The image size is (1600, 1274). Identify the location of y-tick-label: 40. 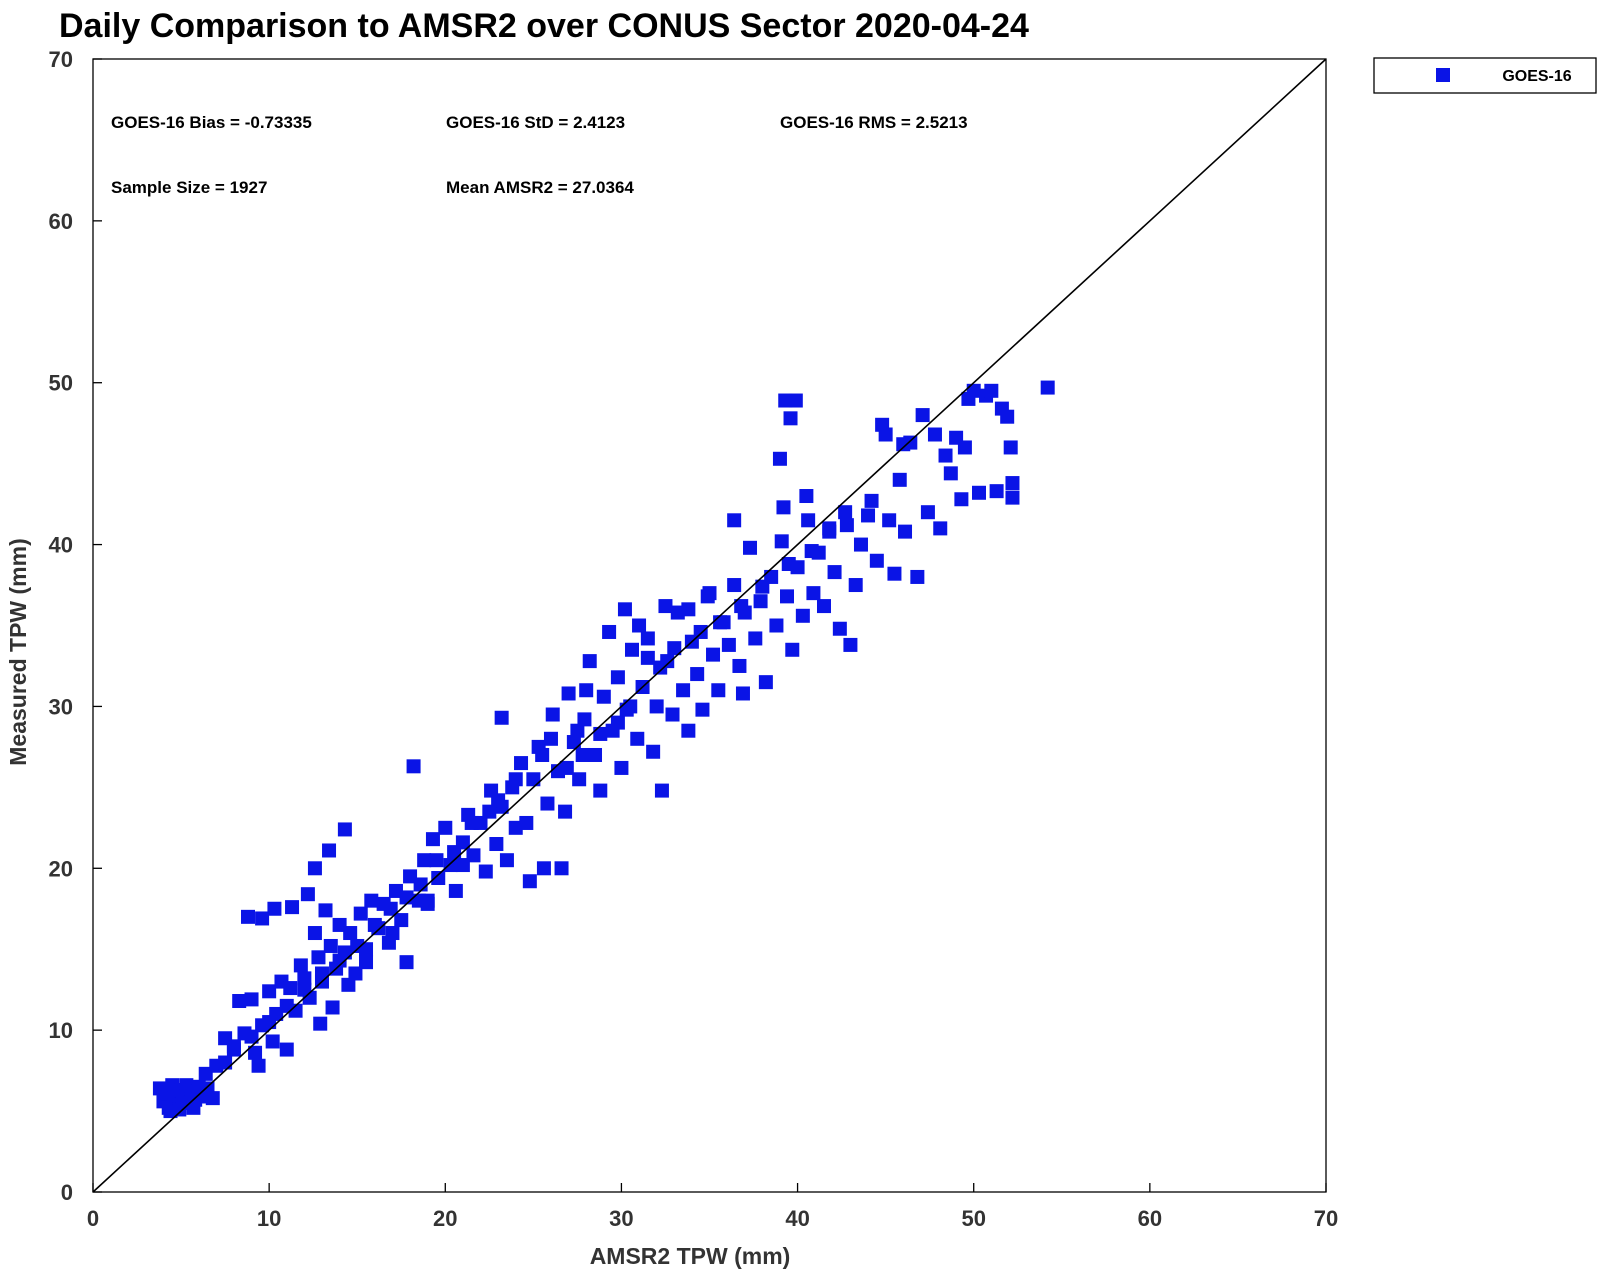
(61, 545).